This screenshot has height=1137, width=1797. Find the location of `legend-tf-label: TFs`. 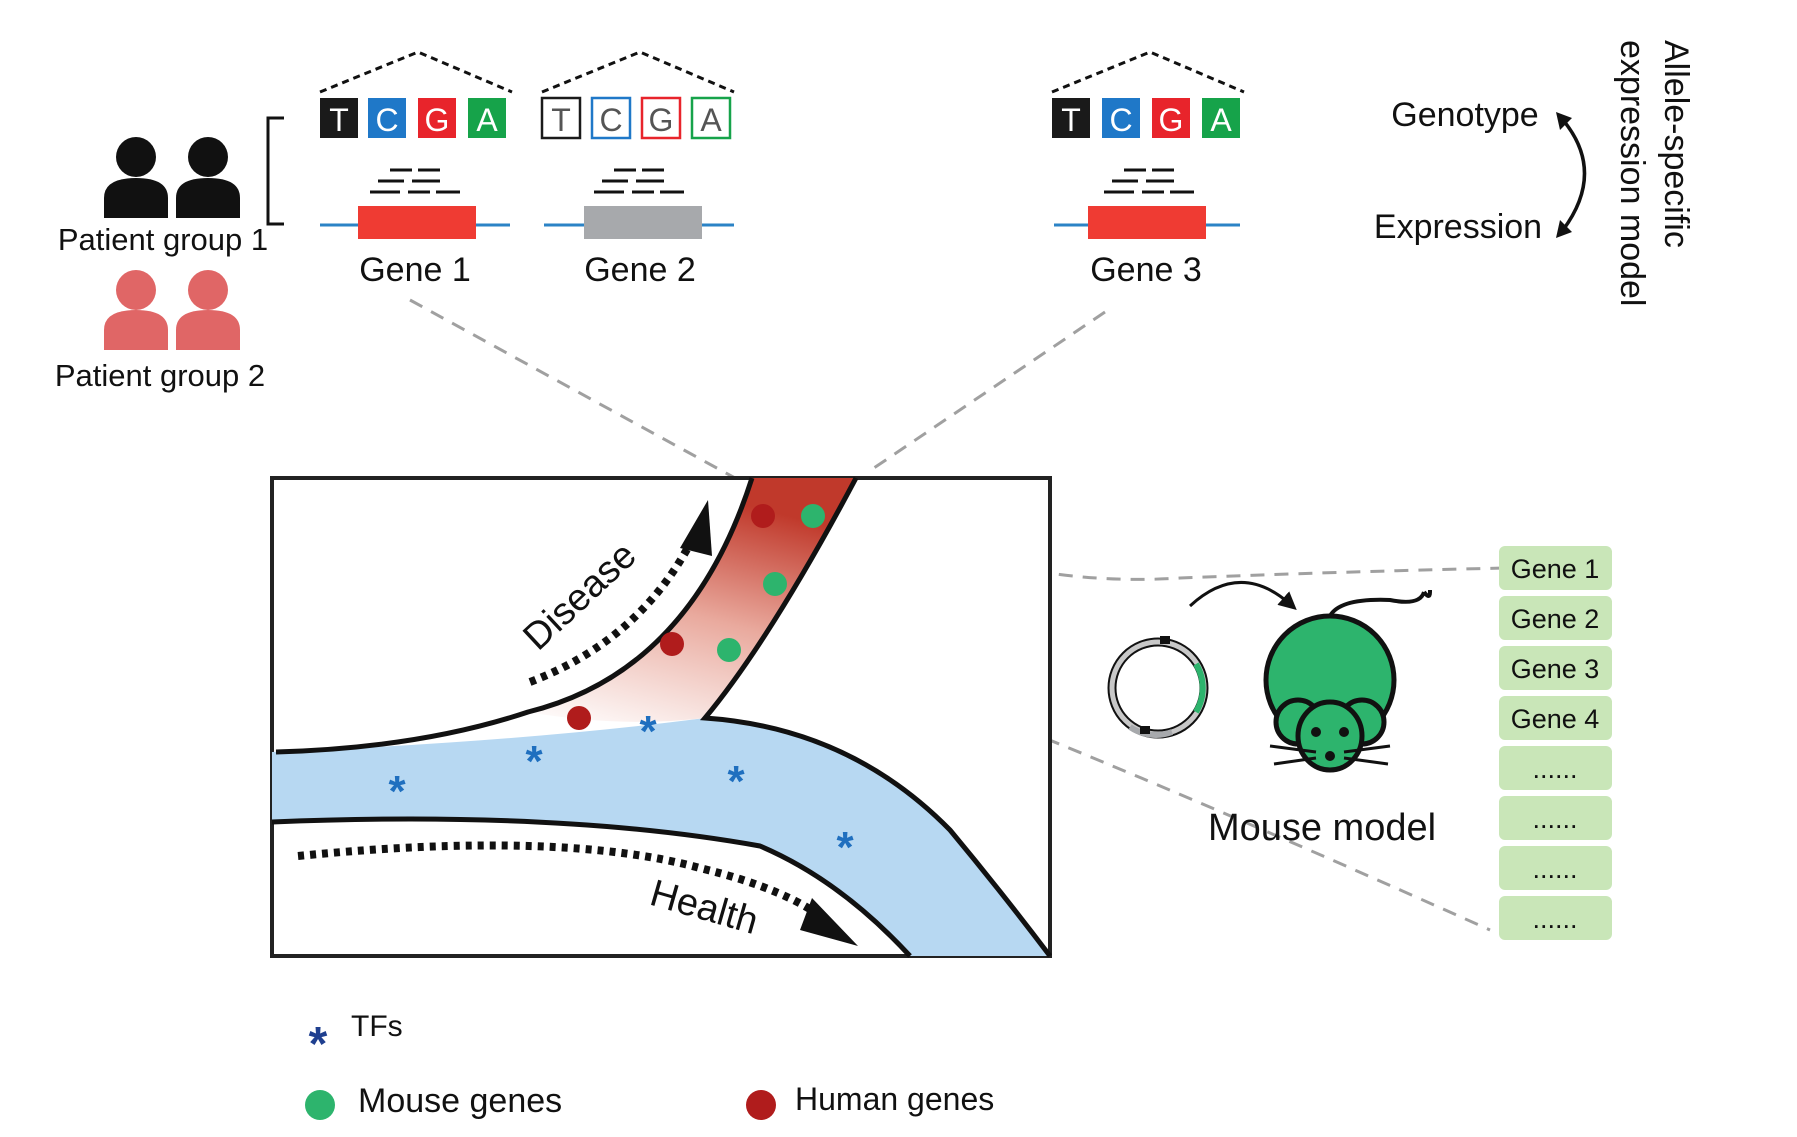

legend-tf-label: TFs is located at coordinates (377, 1026).